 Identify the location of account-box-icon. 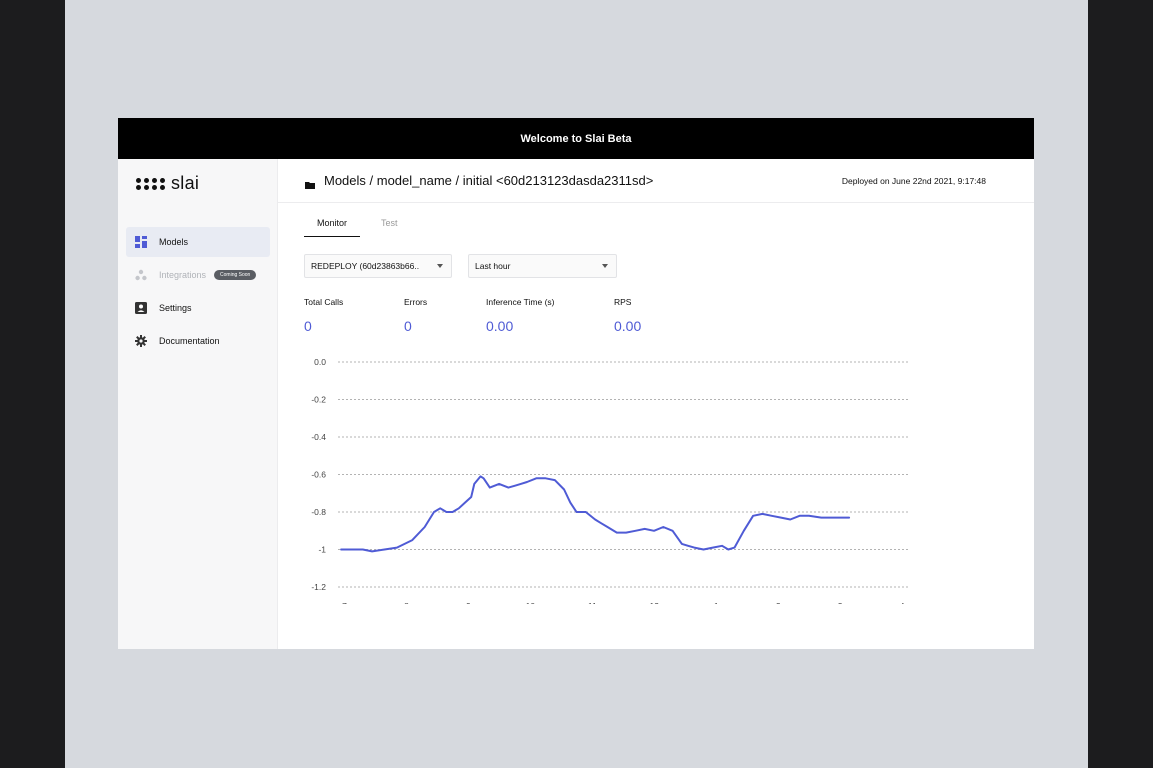
(141, 308).